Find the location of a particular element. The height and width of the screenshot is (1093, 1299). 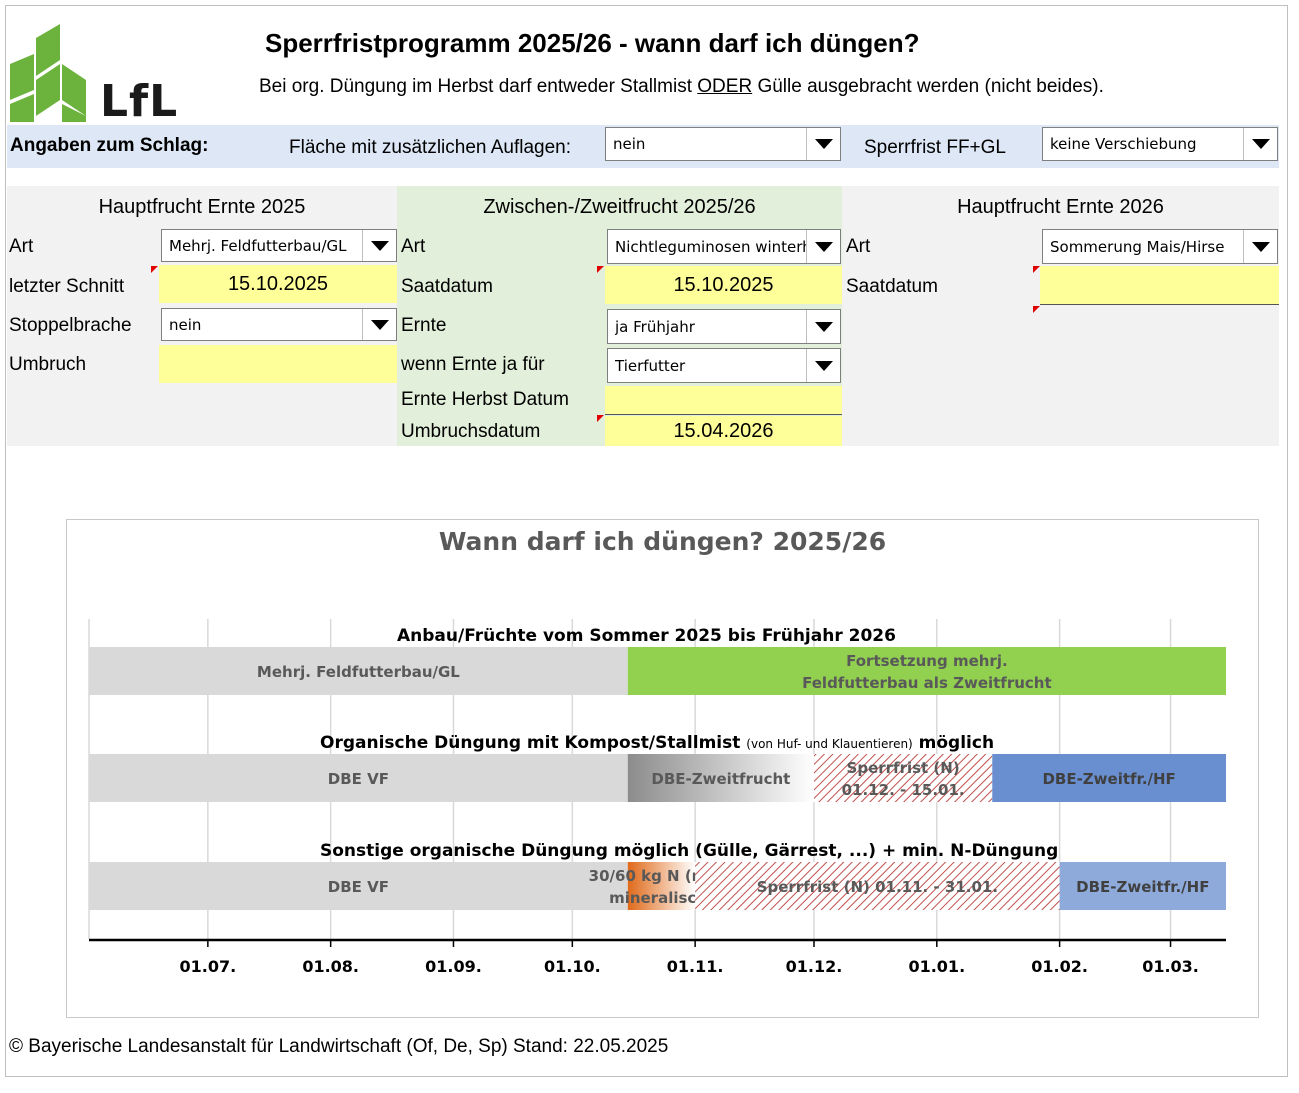

wenn-ernte-label: wenn Ernte ja für is located at coordinates (473, 364).